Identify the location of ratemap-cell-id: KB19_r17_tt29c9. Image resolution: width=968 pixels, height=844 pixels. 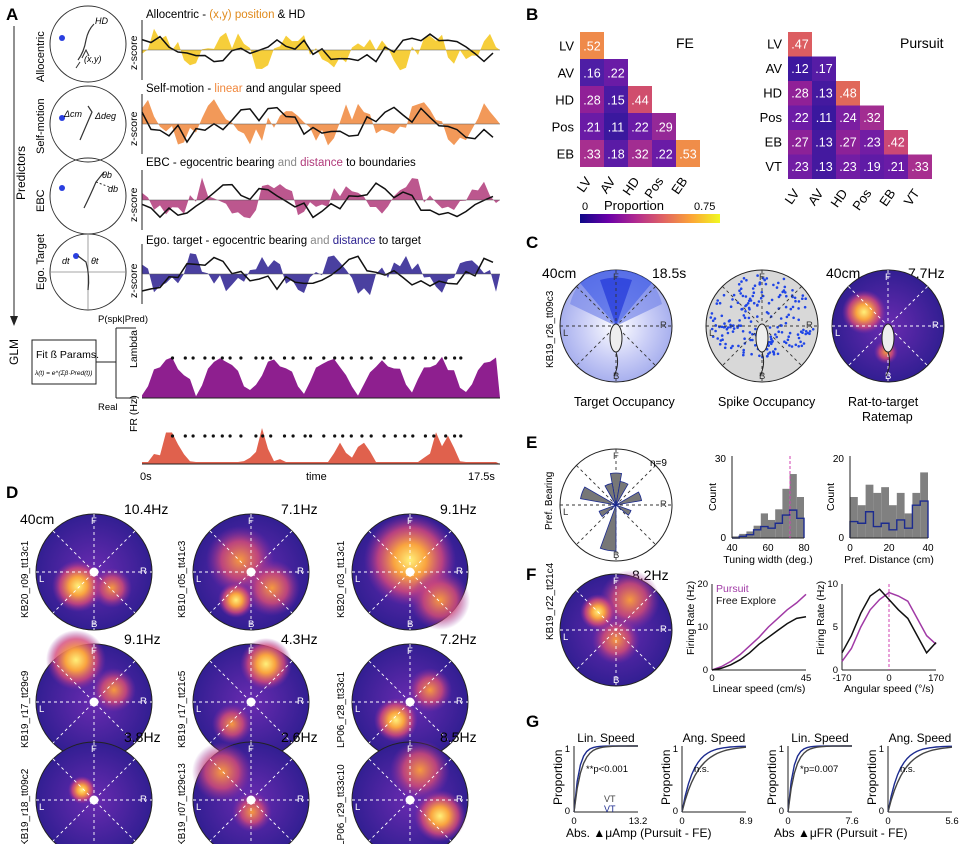
(25, 709).